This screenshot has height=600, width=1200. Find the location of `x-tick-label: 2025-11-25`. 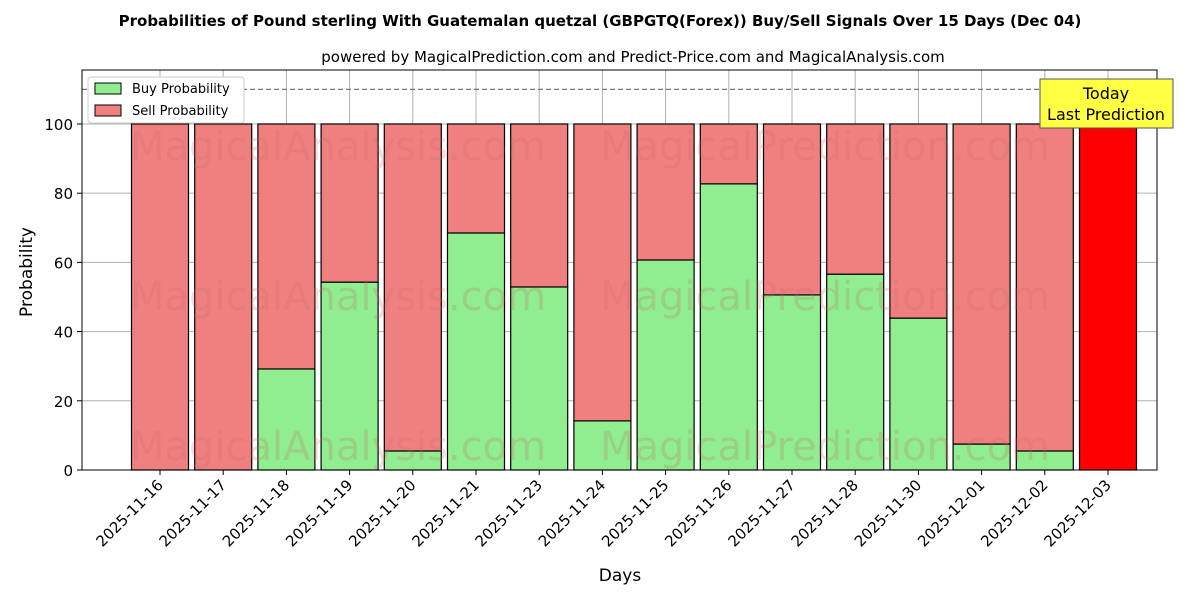

x-tick-label: 2025-11-25 is located at coordinates (635, 513).